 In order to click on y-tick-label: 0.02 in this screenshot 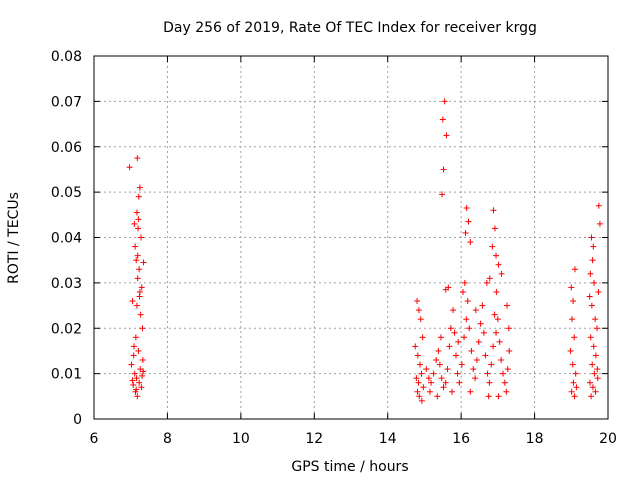, I will do `click(66, 329)`.